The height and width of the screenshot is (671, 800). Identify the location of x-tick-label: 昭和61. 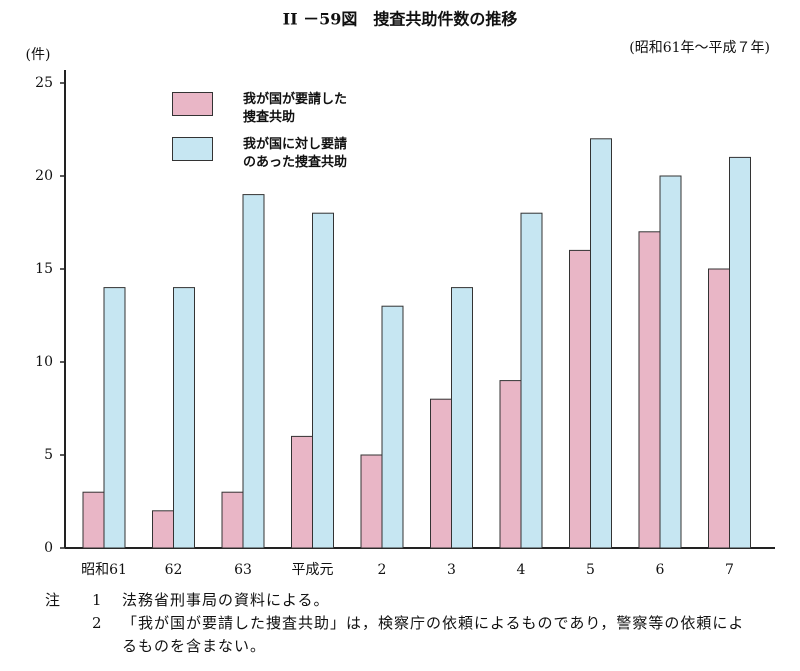
(104, 570).